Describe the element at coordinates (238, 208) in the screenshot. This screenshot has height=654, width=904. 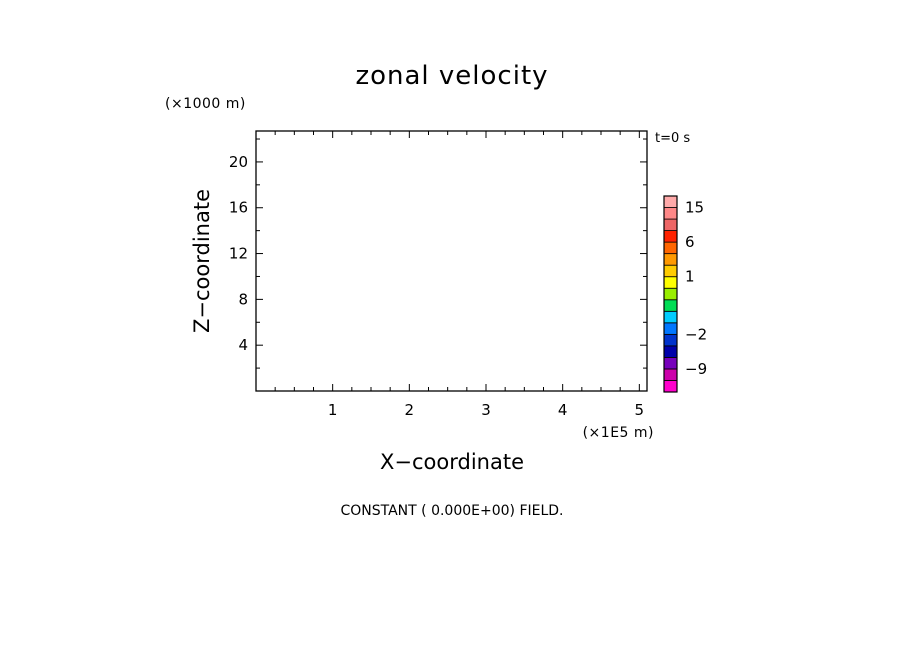
I see `y-tick-label: 16` at that location.